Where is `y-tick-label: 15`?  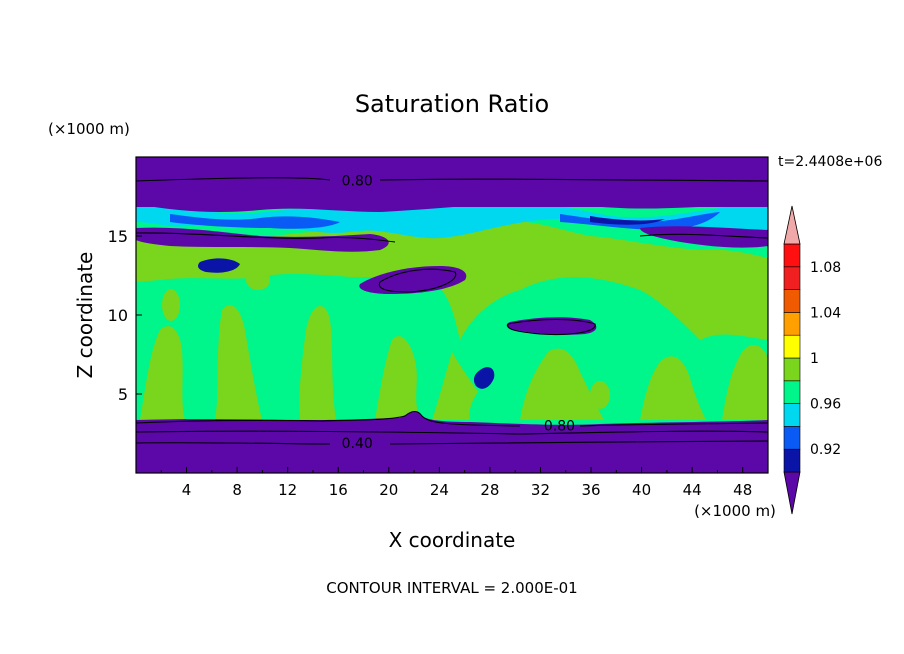 y-tick-label: 15 is located at coordinates (118, 236).